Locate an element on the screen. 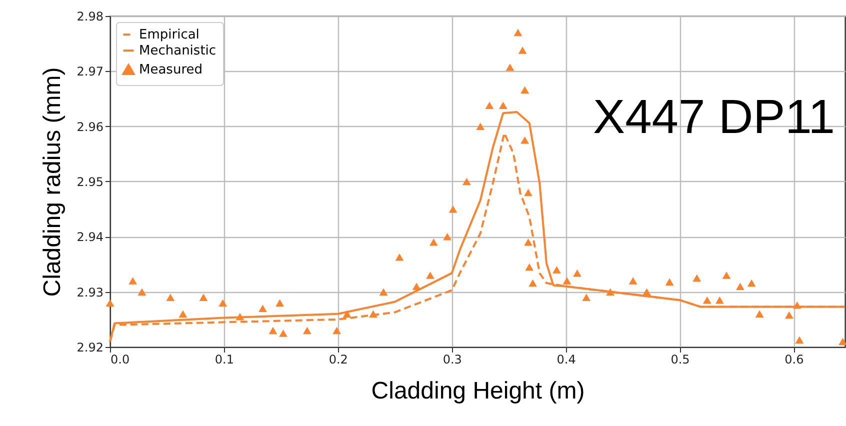  legend-label: Measured is located at coordinates (171, 70).